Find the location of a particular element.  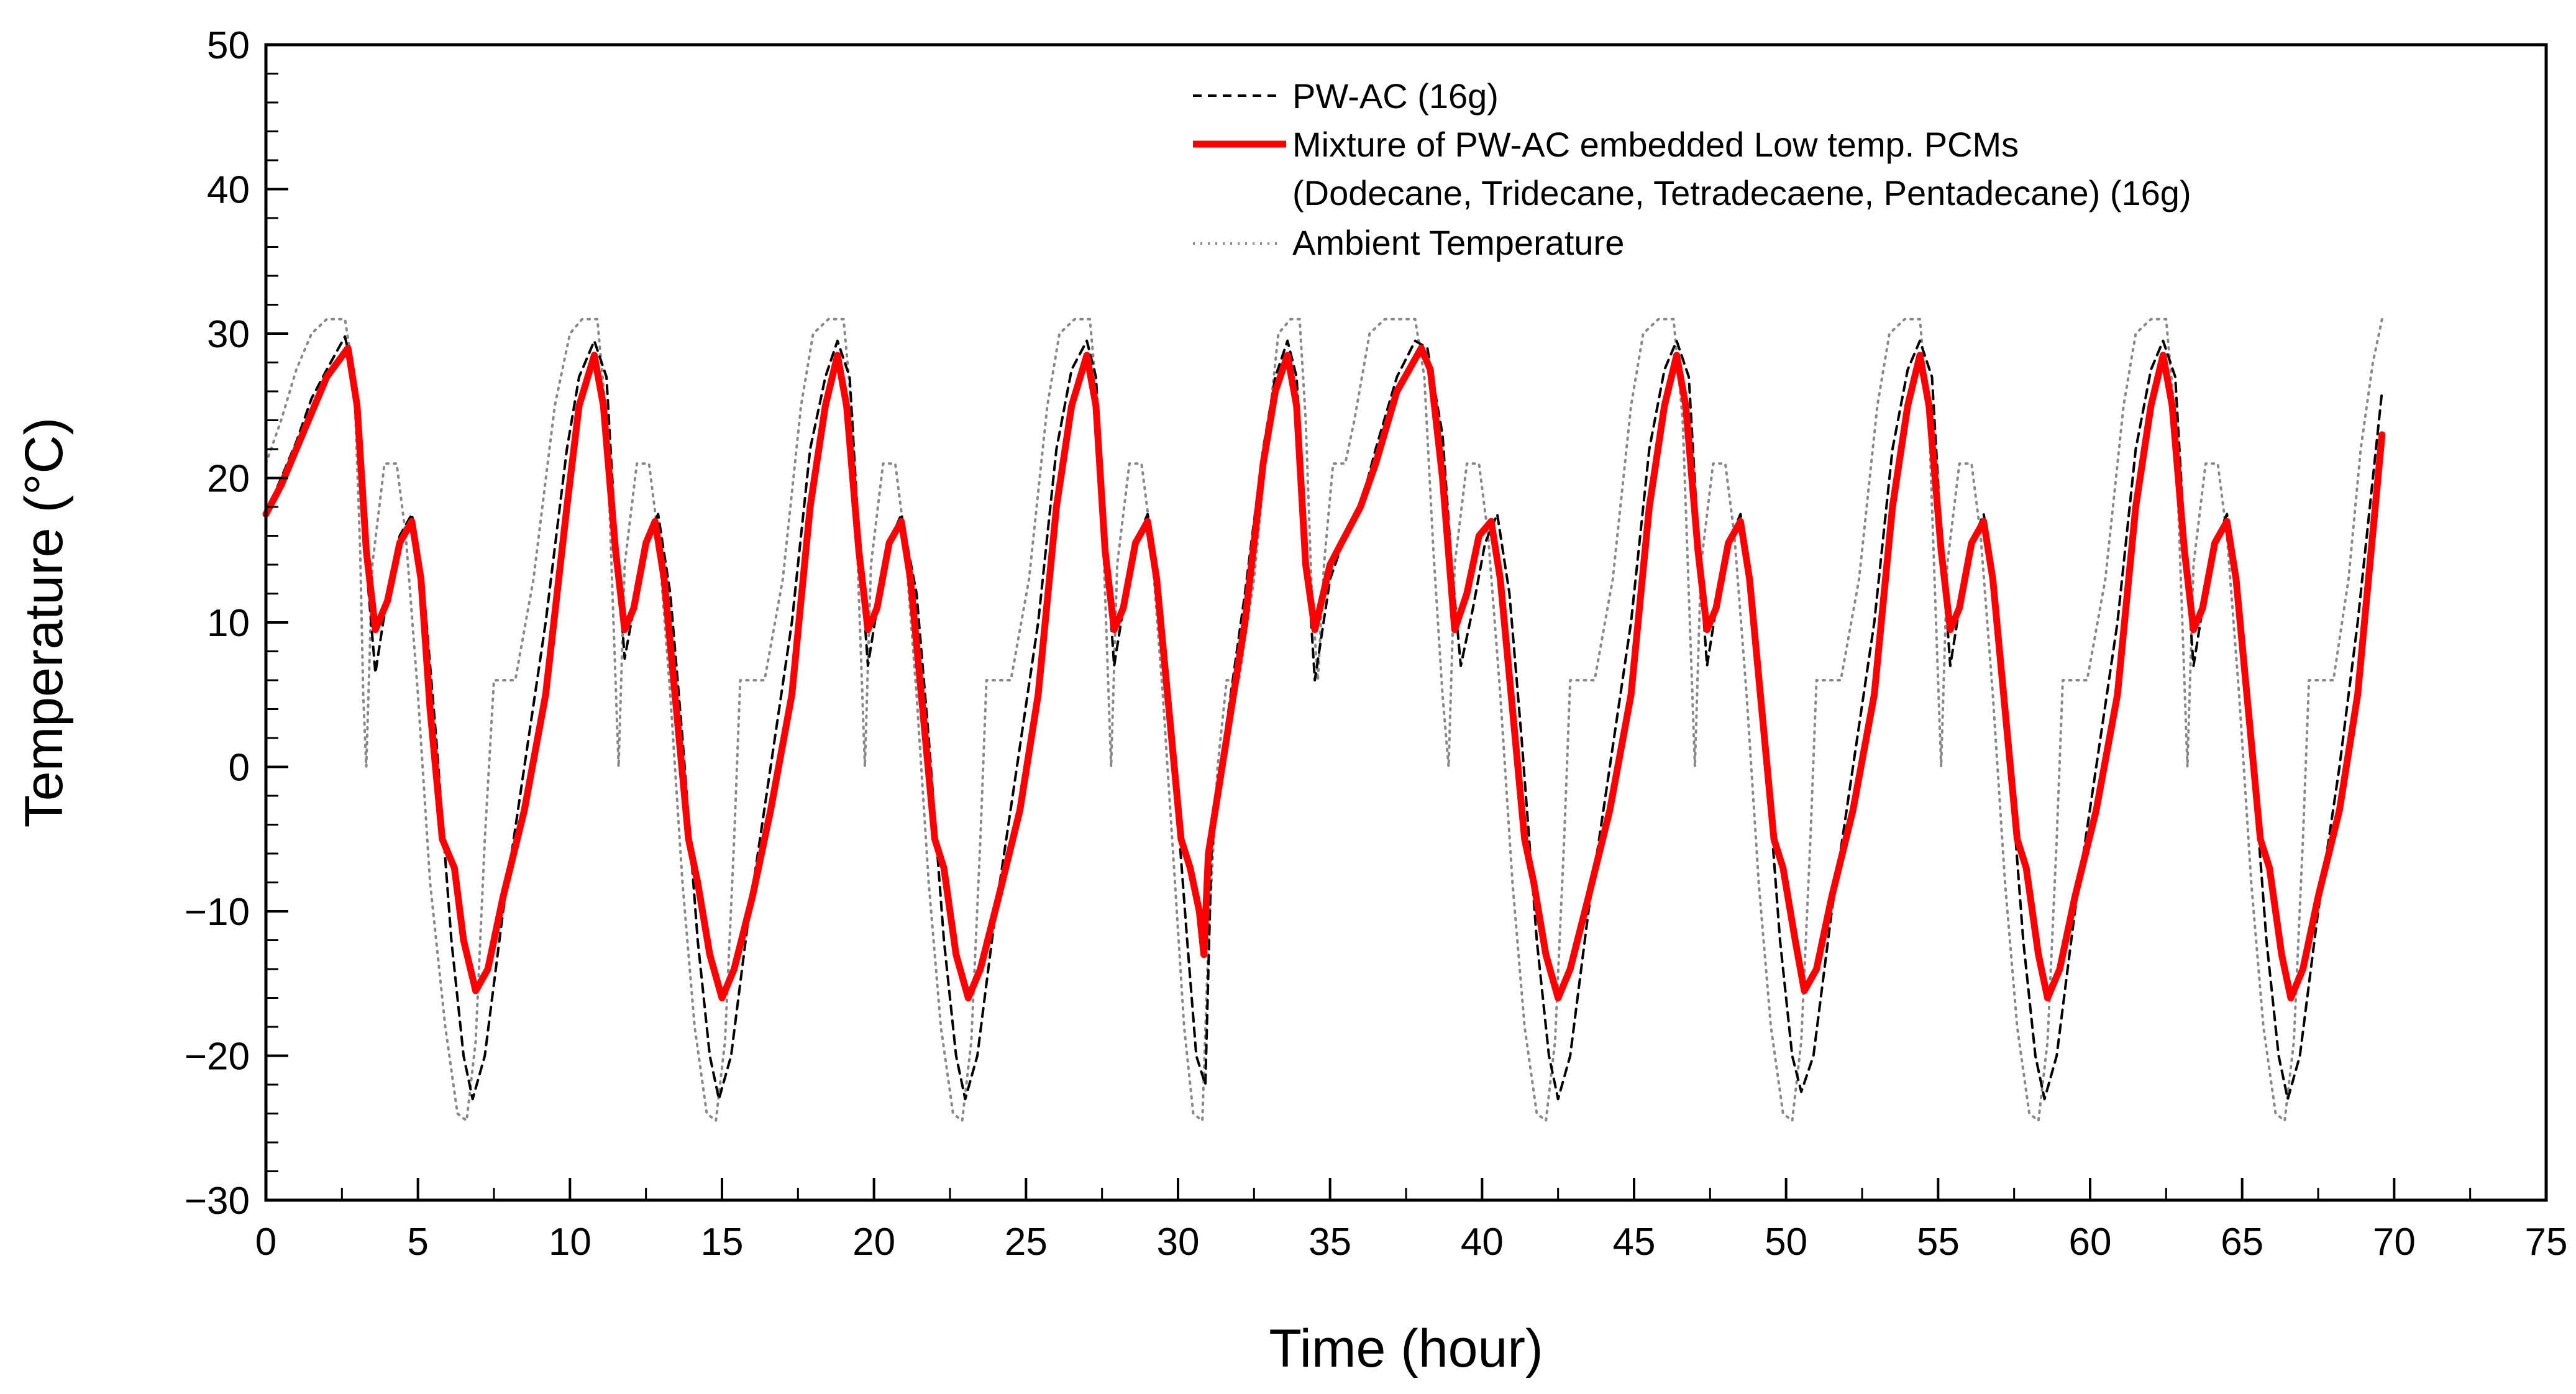

y-axis-title: Temperature (°C) is located at coordinates (44, 622).